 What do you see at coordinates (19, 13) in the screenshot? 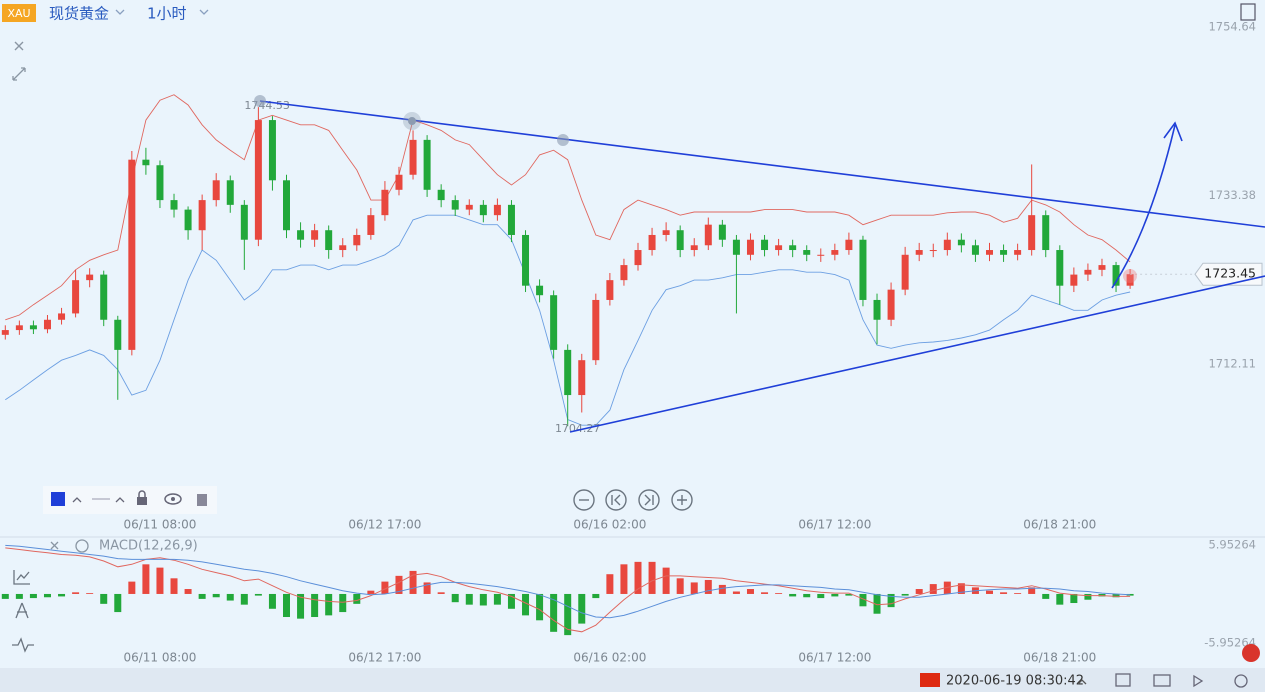
I see `symbol-badge` at bounding box center [19, 13].